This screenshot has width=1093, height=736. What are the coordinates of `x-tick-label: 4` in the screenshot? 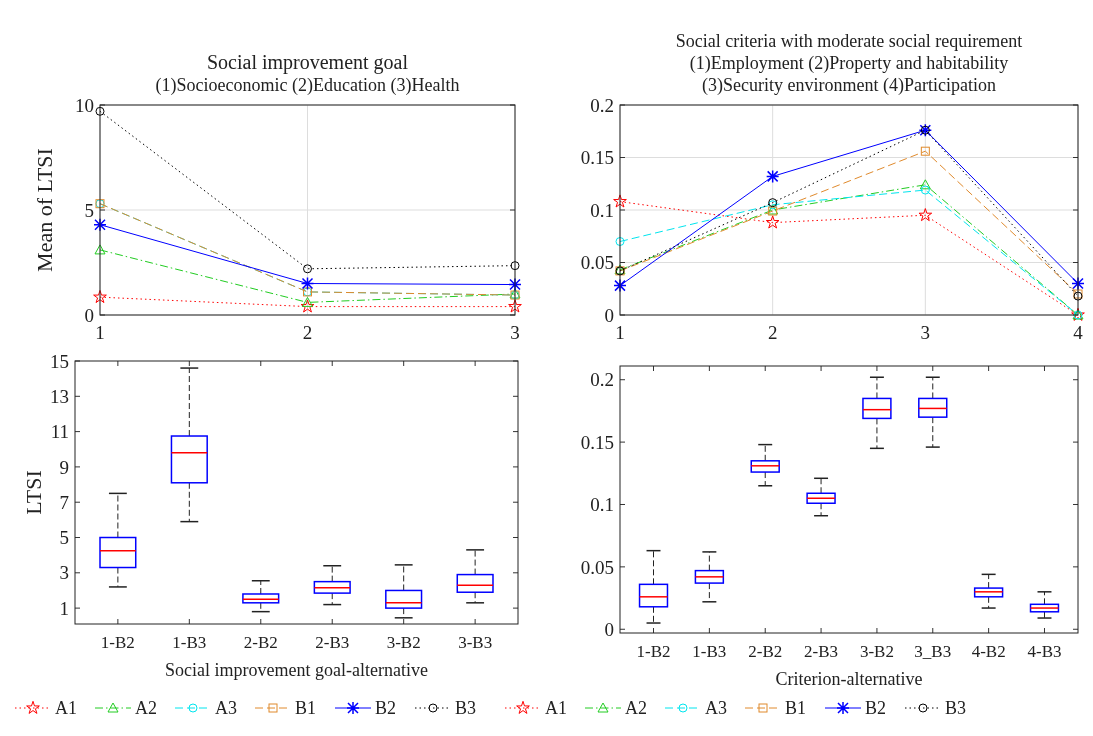 It's located at (1078, 332).